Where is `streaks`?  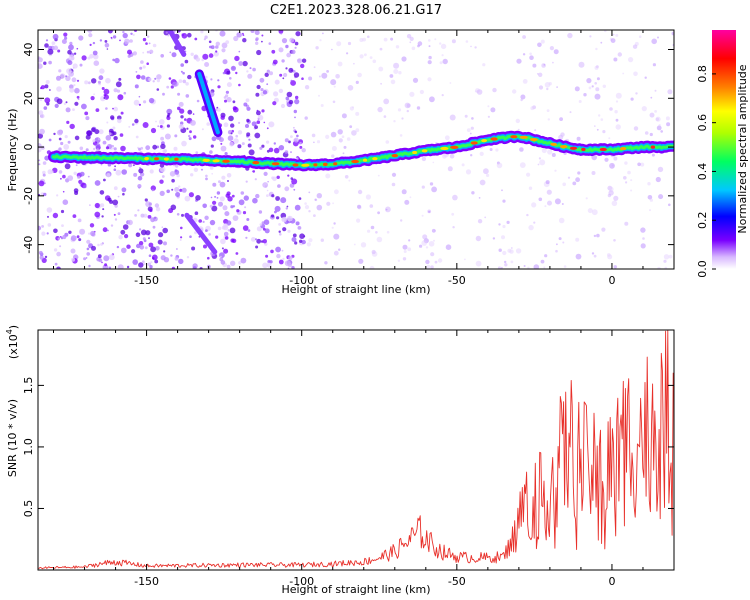
streaks is located at coordinates (194, 142).